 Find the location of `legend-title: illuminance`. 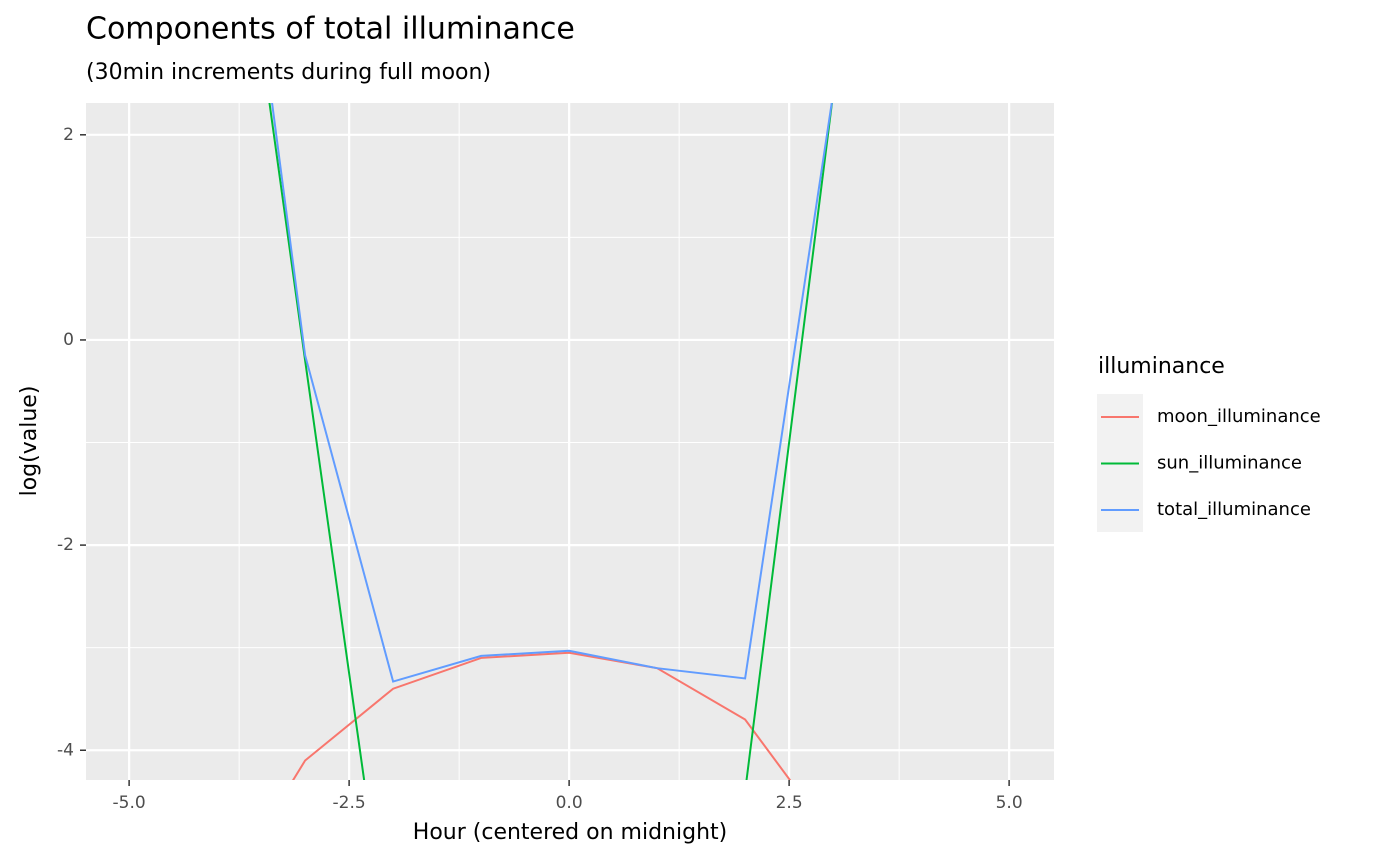

legend-title: illuminance is located at coordinates (1161, 366).